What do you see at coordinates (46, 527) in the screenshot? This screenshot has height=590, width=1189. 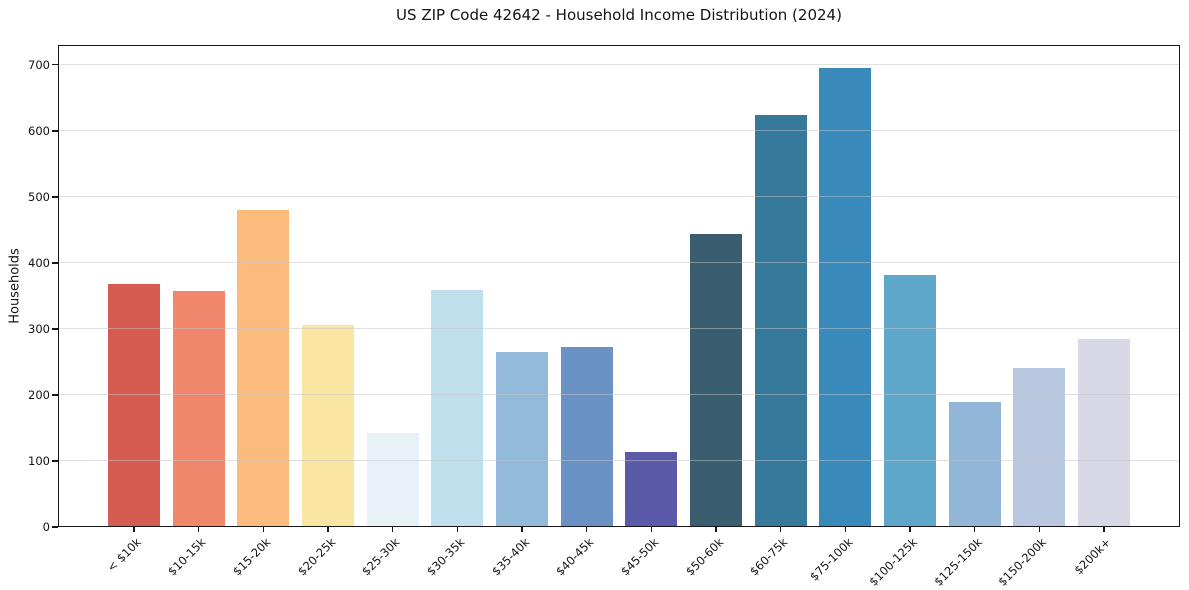 I see `y-tick-label: 0` at bounding box center [46, 527].